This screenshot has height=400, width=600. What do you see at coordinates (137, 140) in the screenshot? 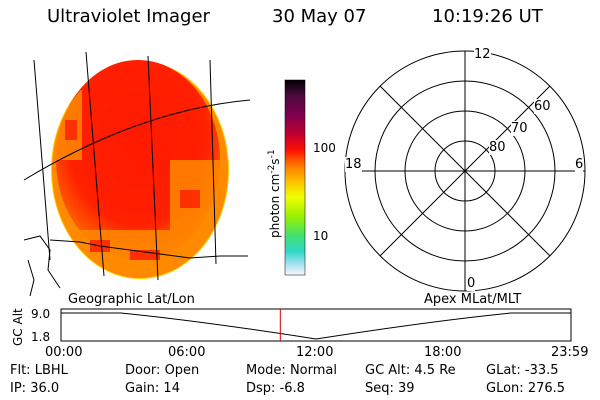
I see `latitude-line` at bounding box center [137, 140].